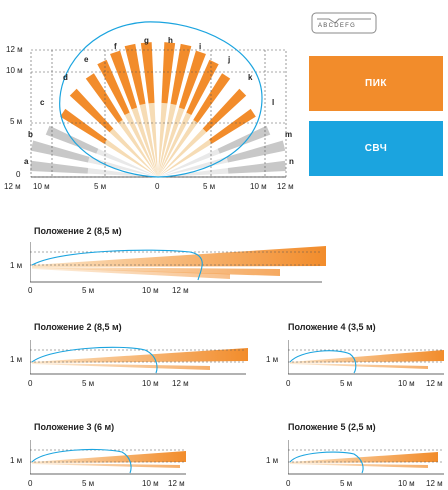 The width and height of the screenshot is (448, 490). What do you see at coordinates (272, 359) in the screenshot?
I see `side-view-3-ylabel: 1 м` at bounding box center [272, 359].